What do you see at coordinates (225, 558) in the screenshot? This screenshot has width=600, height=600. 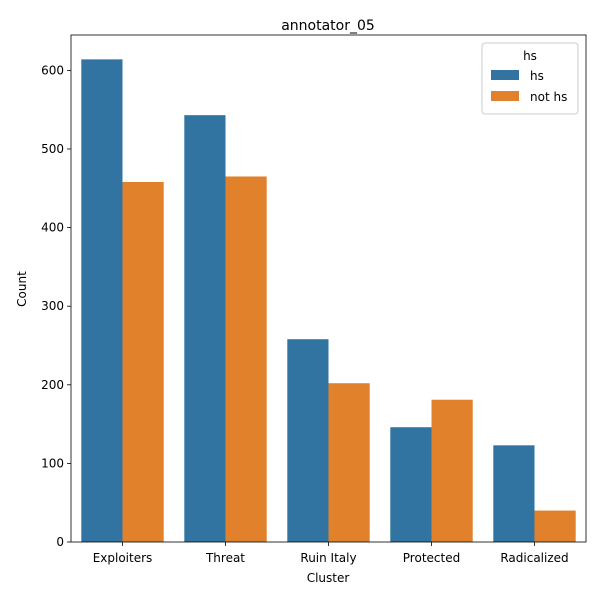 I see `x-tick-label: Threat` at bounding box center [225, 558].